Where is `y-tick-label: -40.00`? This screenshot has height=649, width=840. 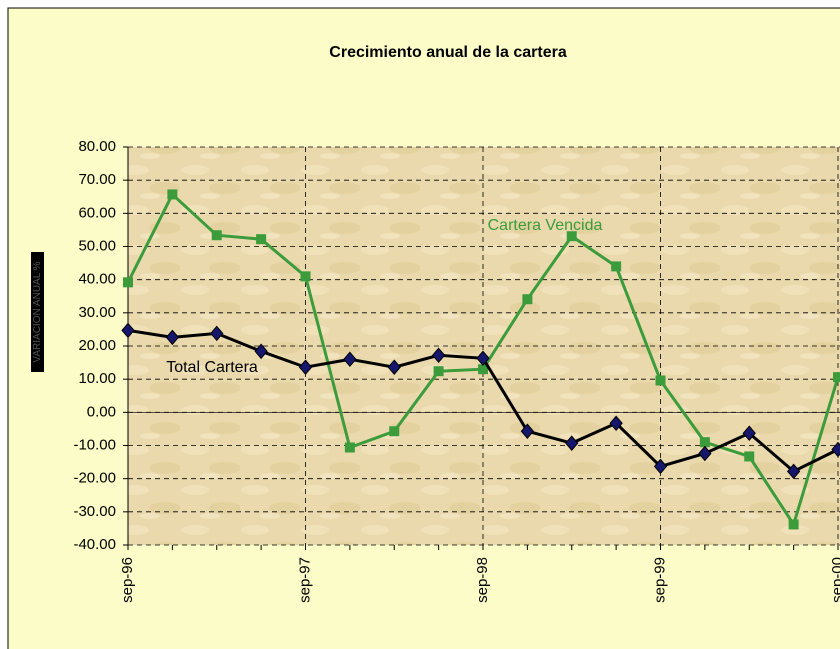 y-tick-label: -40.00 is located at coordinates (94, 544).